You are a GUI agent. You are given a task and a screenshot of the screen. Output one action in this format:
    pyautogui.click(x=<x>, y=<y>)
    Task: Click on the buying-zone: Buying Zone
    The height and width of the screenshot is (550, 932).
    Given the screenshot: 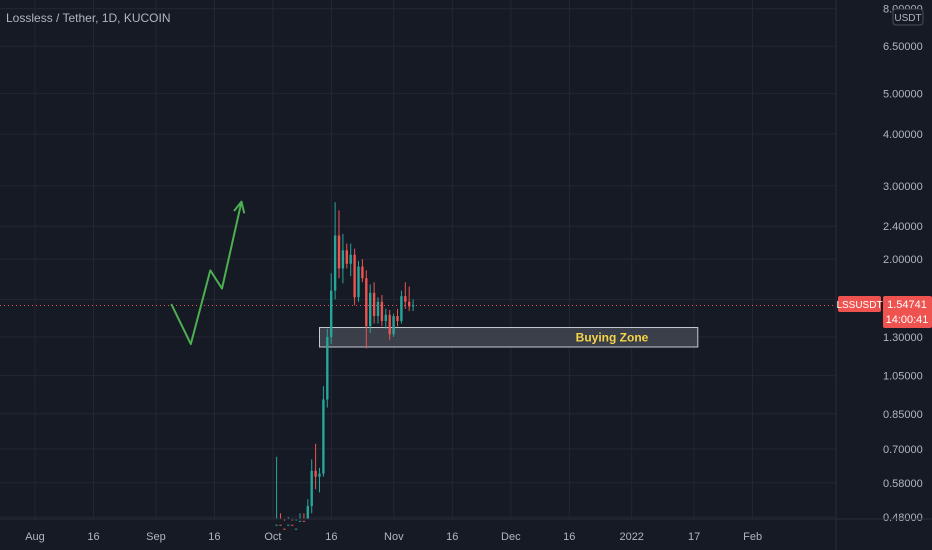 What is the action you would take?
    pyautogui.click(x=509, y=337)
    